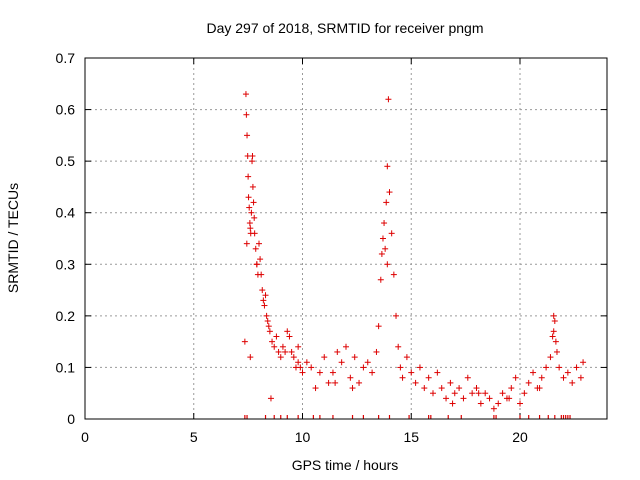 This screenshot has height=480, width=640. Describe the element at coordinates (66, 316) in the screenshot. I see `y-tick-label: 0.2` at that location.